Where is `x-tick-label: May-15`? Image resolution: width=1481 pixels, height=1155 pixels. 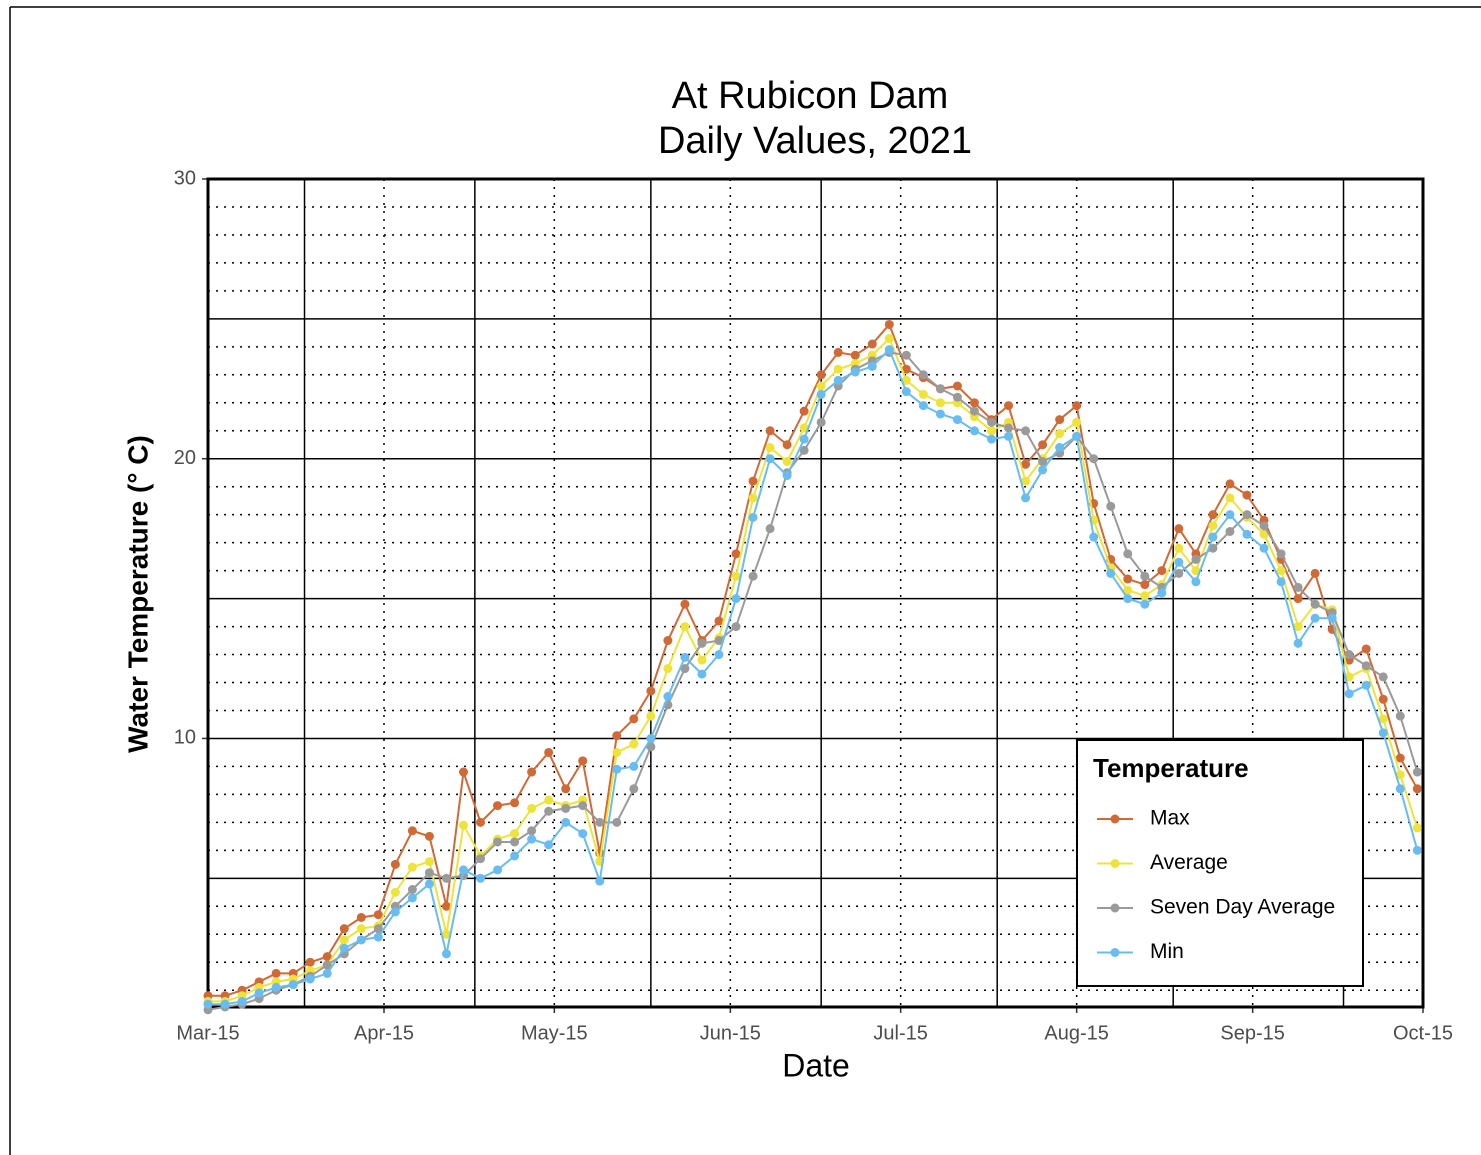
x-tick-label: May-15 is located at coordinates (554, 1033).